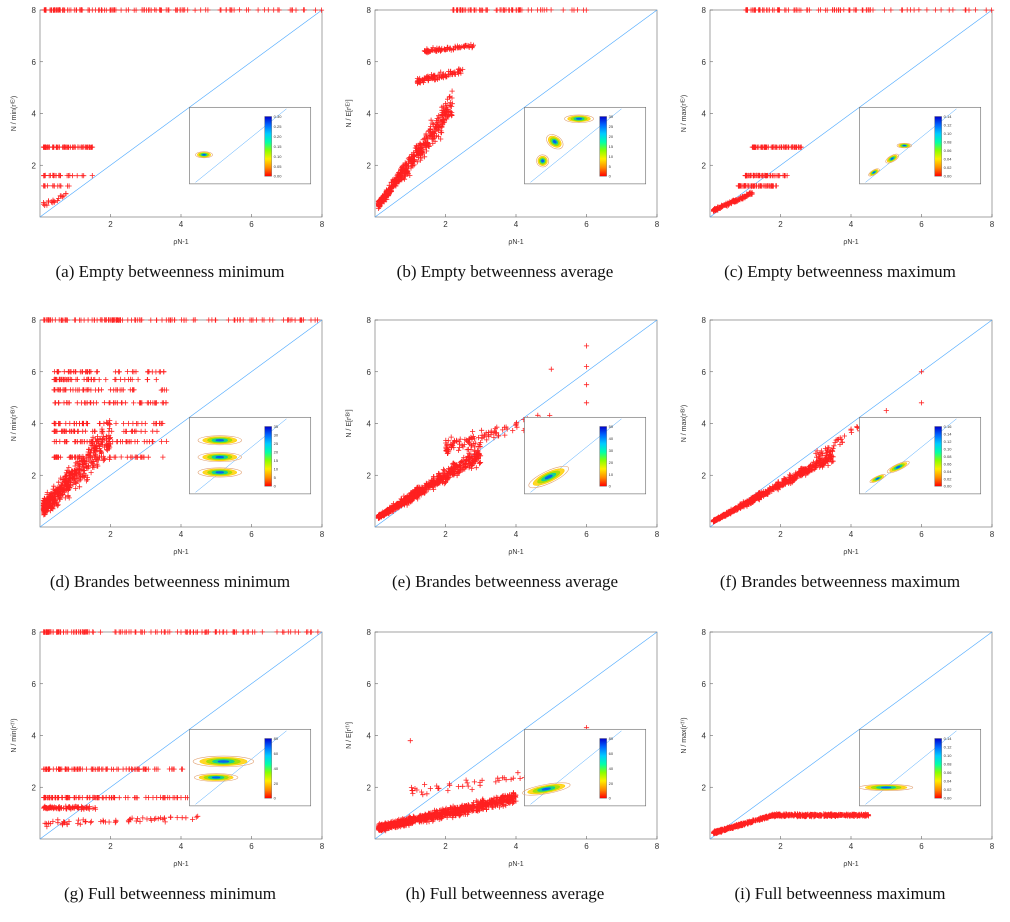  What do you see at coordinates (603, 456) in the screenshot?
I see `colorbar` at bounding box center [603, 456].